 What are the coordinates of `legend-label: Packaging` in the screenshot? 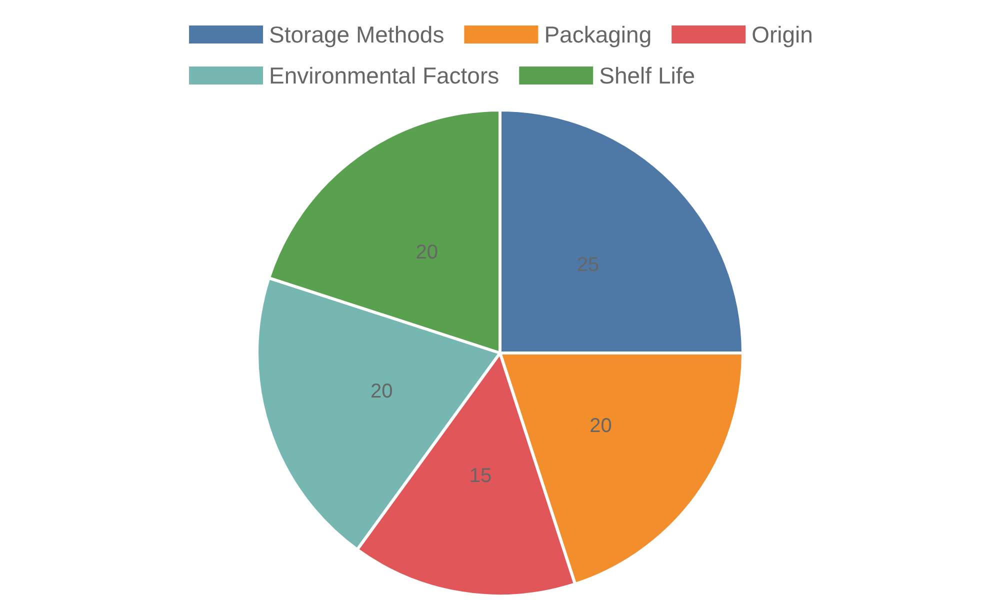 It's located at (598, 35).